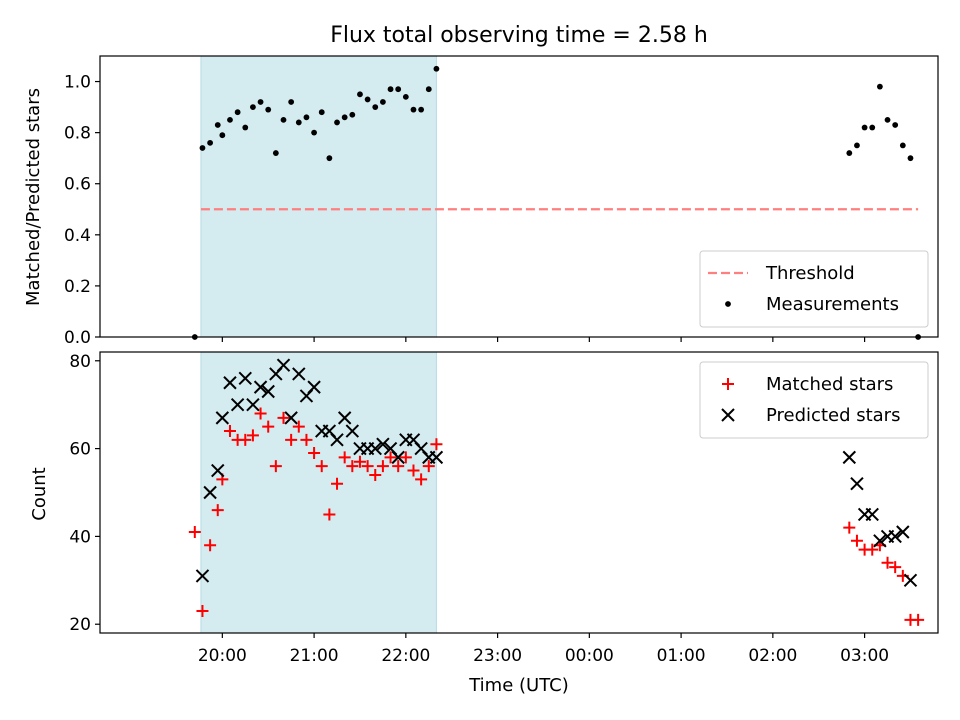 The image size is (960, 720). Describe the element at coordinates (832, 304) in the screenshot. I see `legend-label: Measurements` at that location.